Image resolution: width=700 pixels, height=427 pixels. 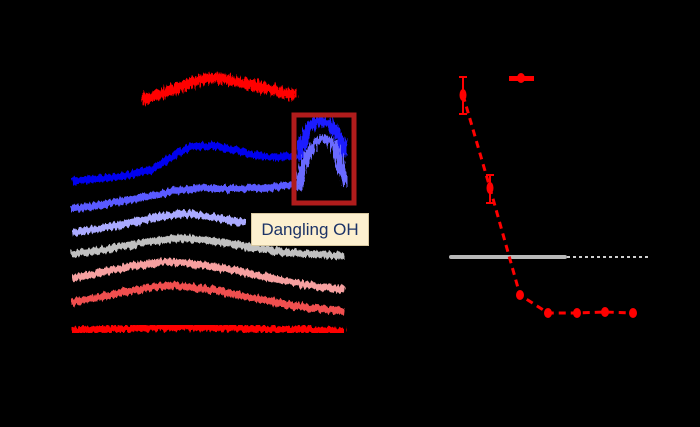 I want to click on trace-2-dangling, so click(x=321, y=138).